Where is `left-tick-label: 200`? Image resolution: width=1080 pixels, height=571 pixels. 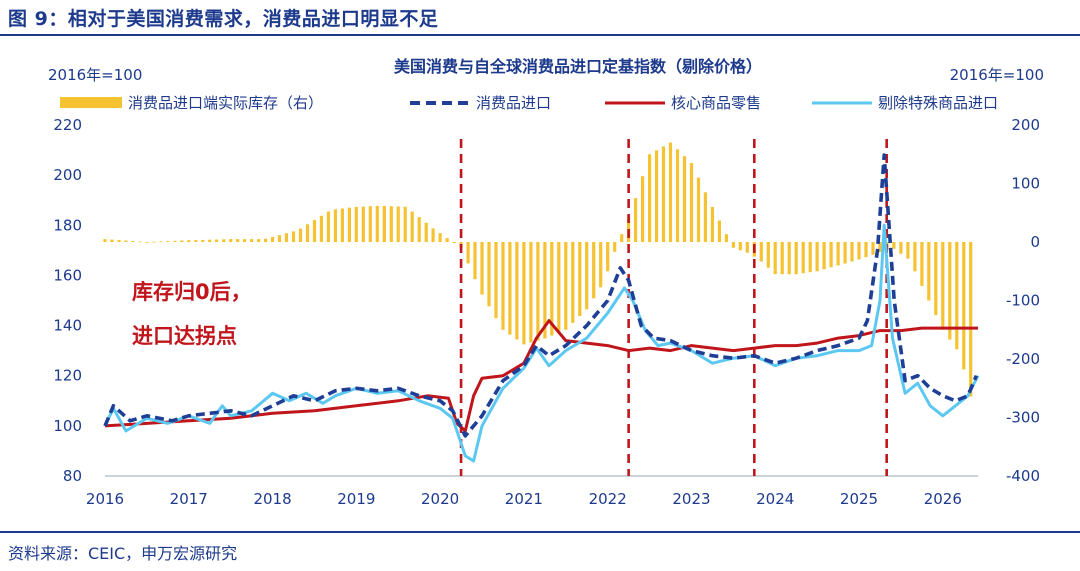 left-tick-label: 200 is located at coordinates (67, 175).